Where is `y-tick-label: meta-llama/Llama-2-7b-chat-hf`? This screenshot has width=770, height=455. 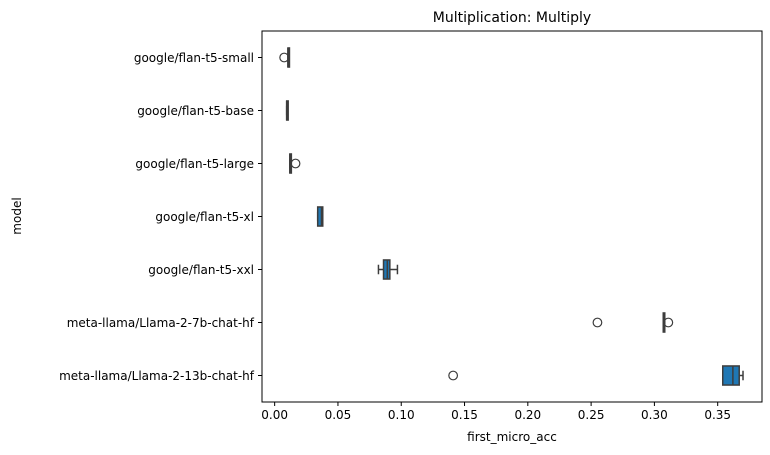 y-tick-label: meta-llama/Llama-2-7b-chat-hf is located at coordinates (161, 323).